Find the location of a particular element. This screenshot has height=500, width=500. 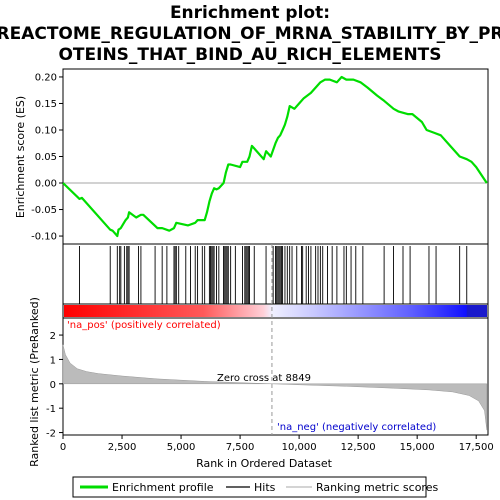

es-y-tick-label-3: 0.05 is located at coordinates (46, 157).